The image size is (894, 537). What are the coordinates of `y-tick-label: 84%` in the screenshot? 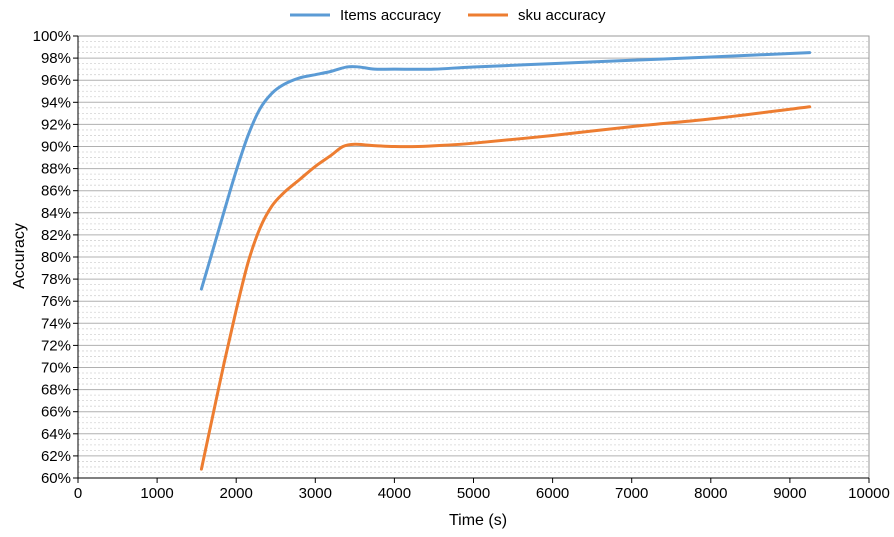 It's located at (56, 213).